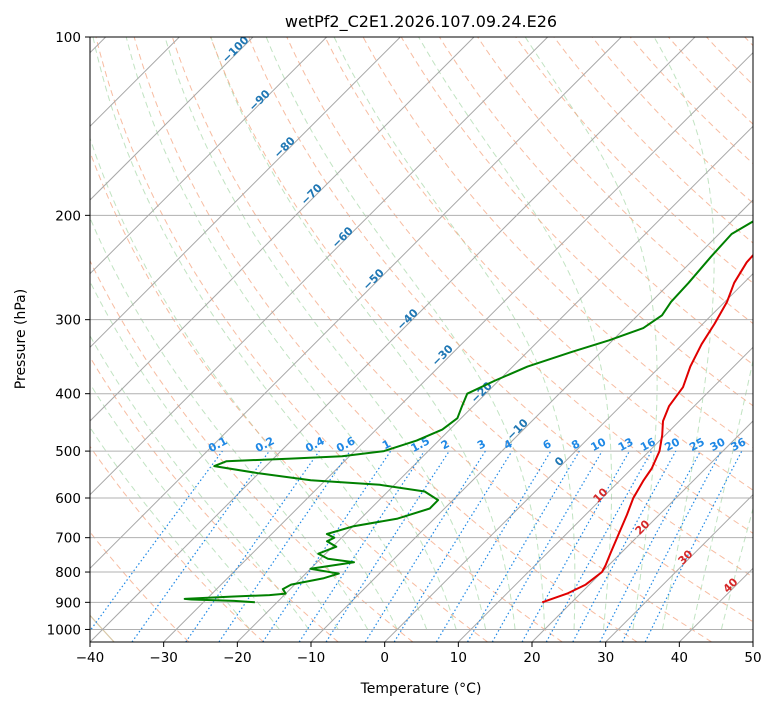 This screenshot has height=708, width=775. I want to click on x-tick-label: 40, so click(679, 658).